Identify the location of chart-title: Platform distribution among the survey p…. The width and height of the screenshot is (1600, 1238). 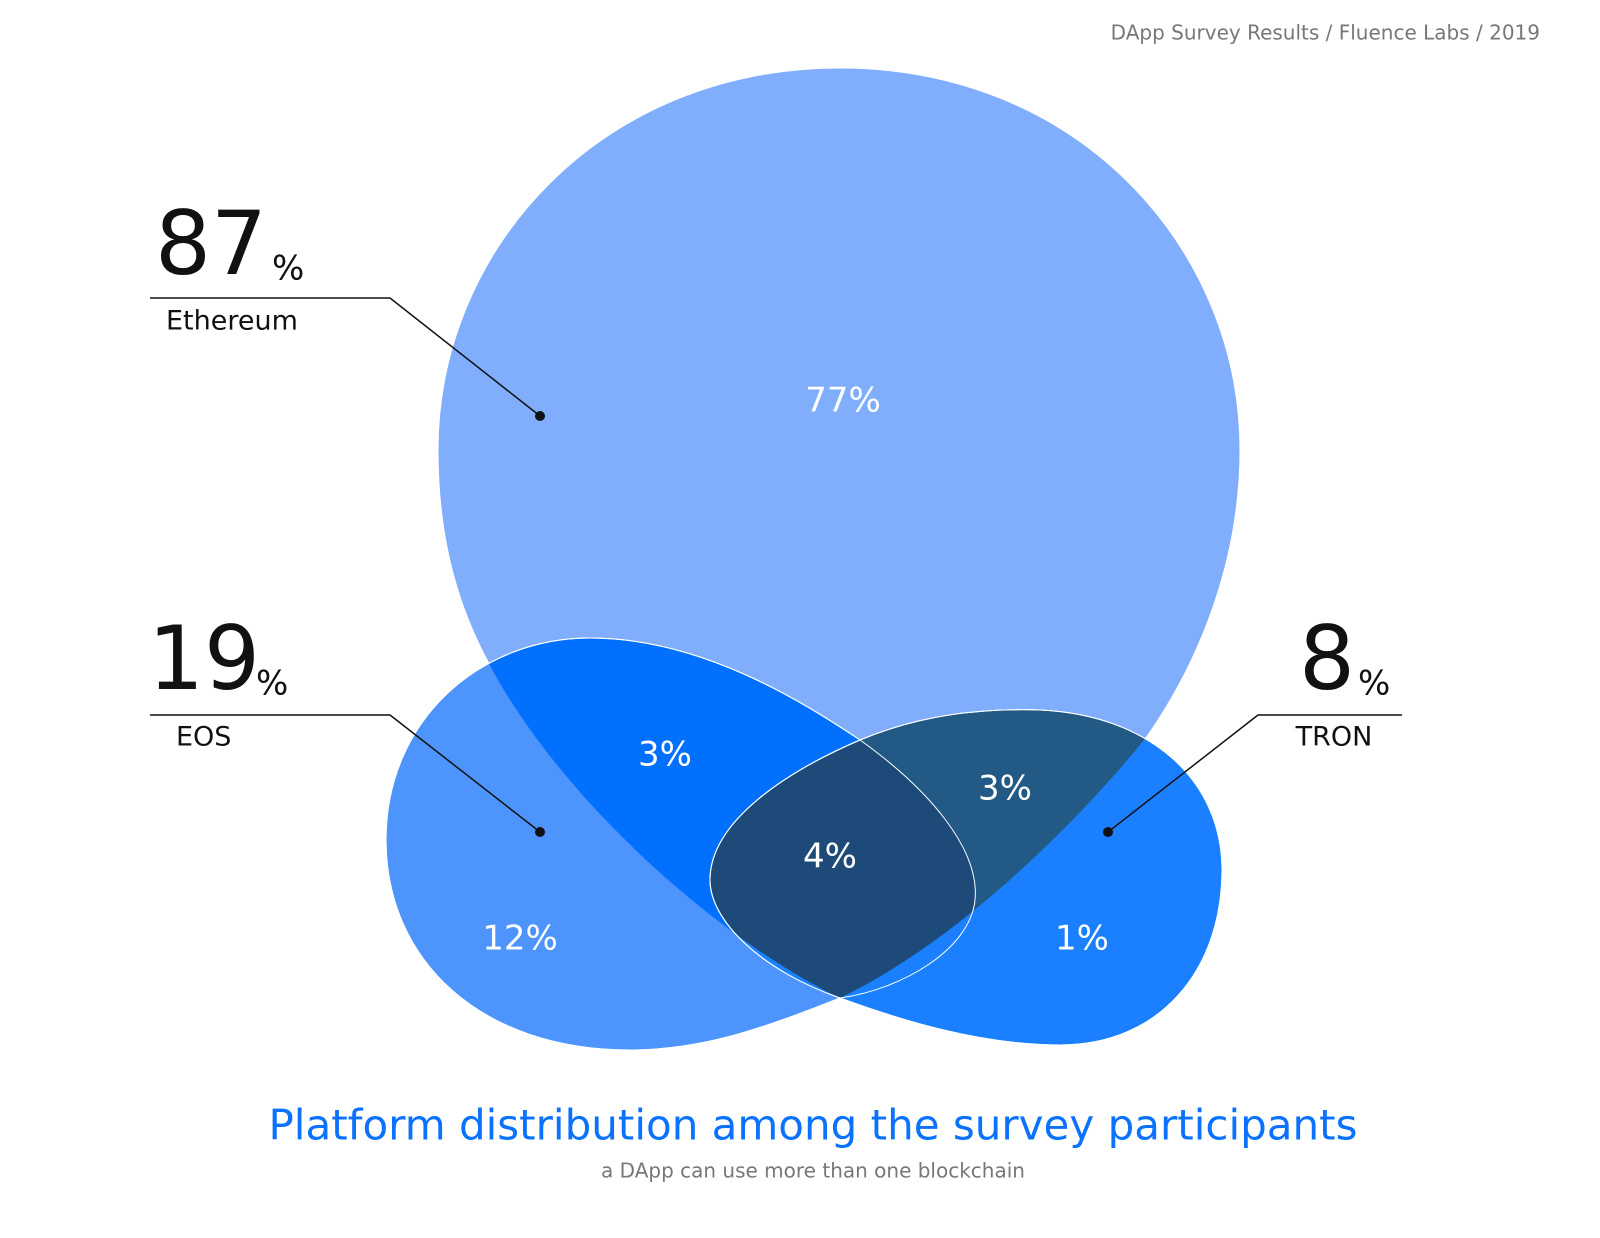
(812, 1125).